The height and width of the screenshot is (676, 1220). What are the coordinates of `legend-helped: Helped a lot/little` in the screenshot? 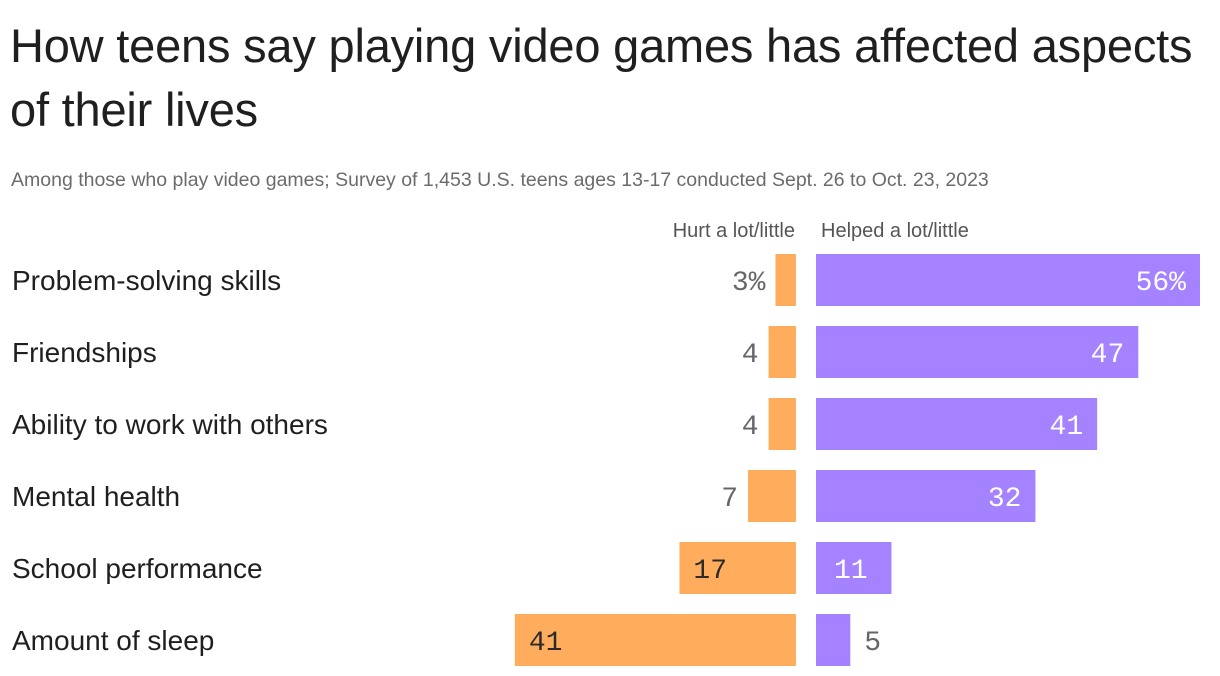 It's located at (895, 231).